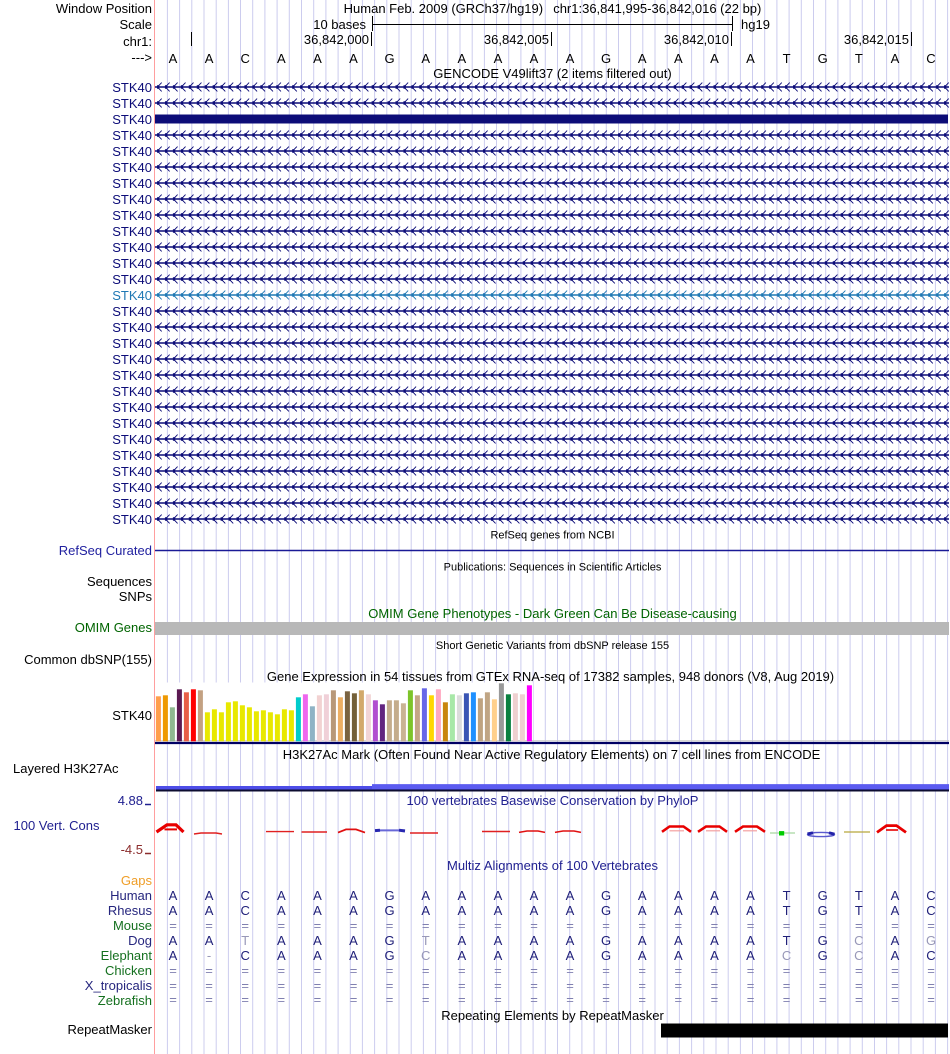  Describe the element at coordinates (130, 910) in the screenshot. I see `svg-text: Rhesus` at that location.